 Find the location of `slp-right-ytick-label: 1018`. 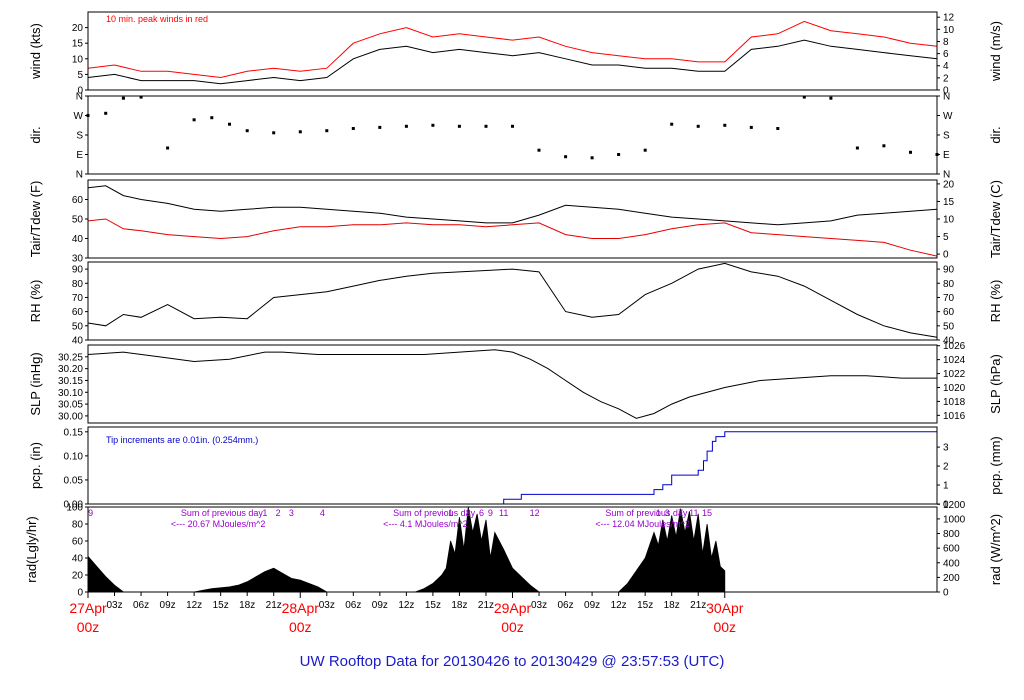

slp-right-ytick-label: 1018 is located at coordinates (954, 402).